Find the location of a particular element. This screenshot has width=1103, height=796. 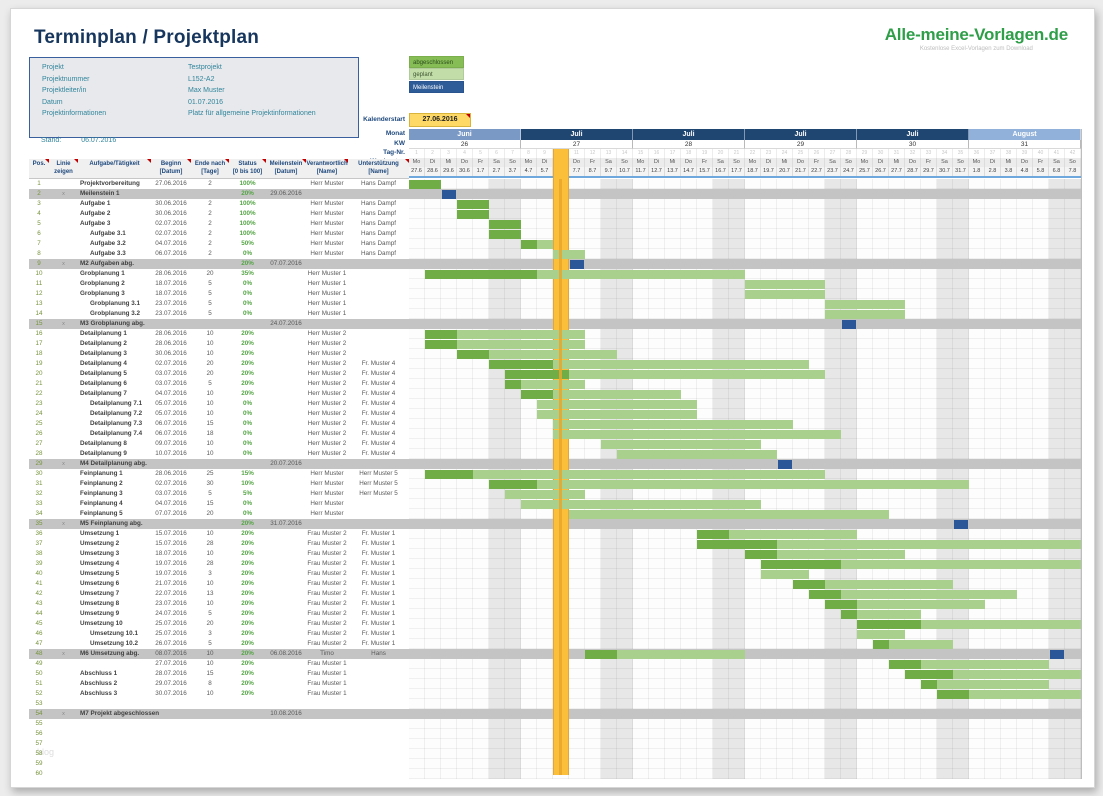

cell: Fr. Muster 1 is located at coordinates (378, 603).